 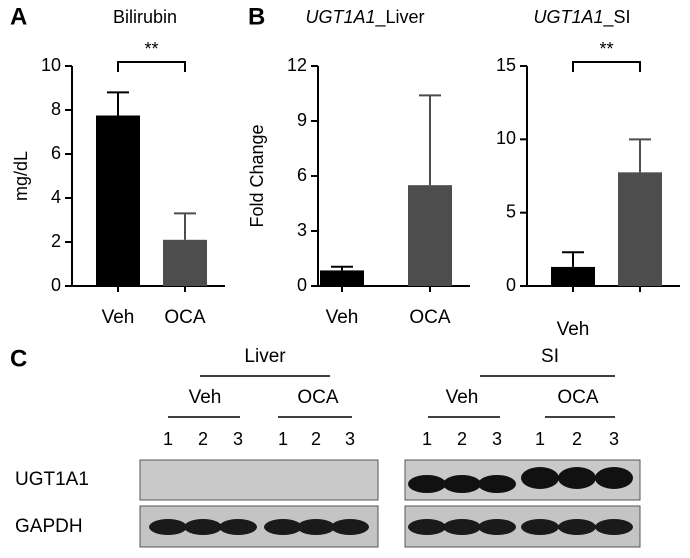 What do you see at coordinates (511, 211) in the screenshot?
I see `y-tick-label: 5` at bounding box center [511, 211].